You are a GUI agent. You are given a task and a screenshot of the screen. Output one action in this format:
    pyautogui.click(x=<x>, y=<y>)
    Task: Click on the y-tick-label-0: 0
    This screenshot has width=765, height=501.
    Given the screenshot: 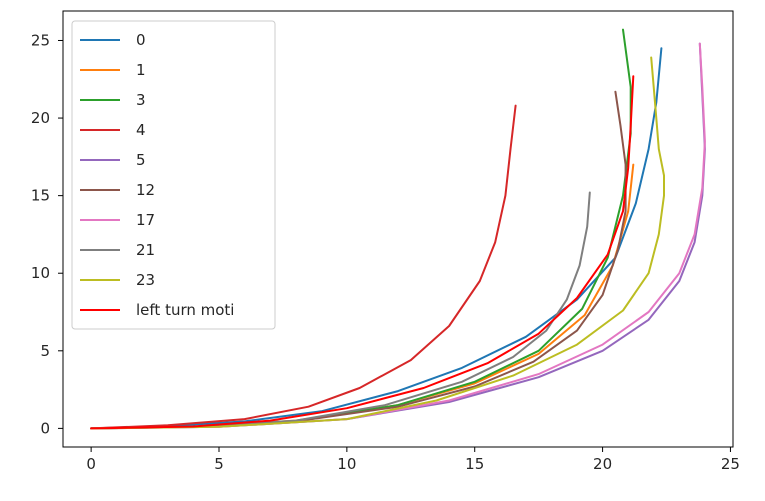 What is the action you would take?
    pyautogui.click(x=45, y=428)
    